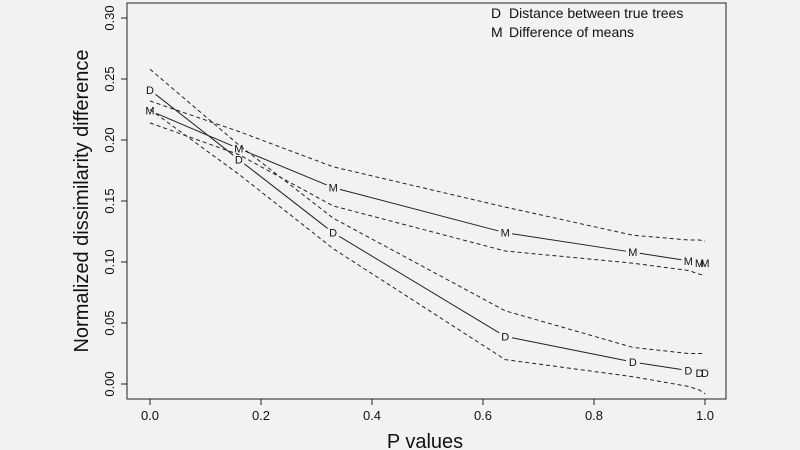 The image size is (800, 450). What do you see at coordinates (109, 261) in the screenshot?
I see `y-tick-label: 0.10` at bounding box center [109, 261].